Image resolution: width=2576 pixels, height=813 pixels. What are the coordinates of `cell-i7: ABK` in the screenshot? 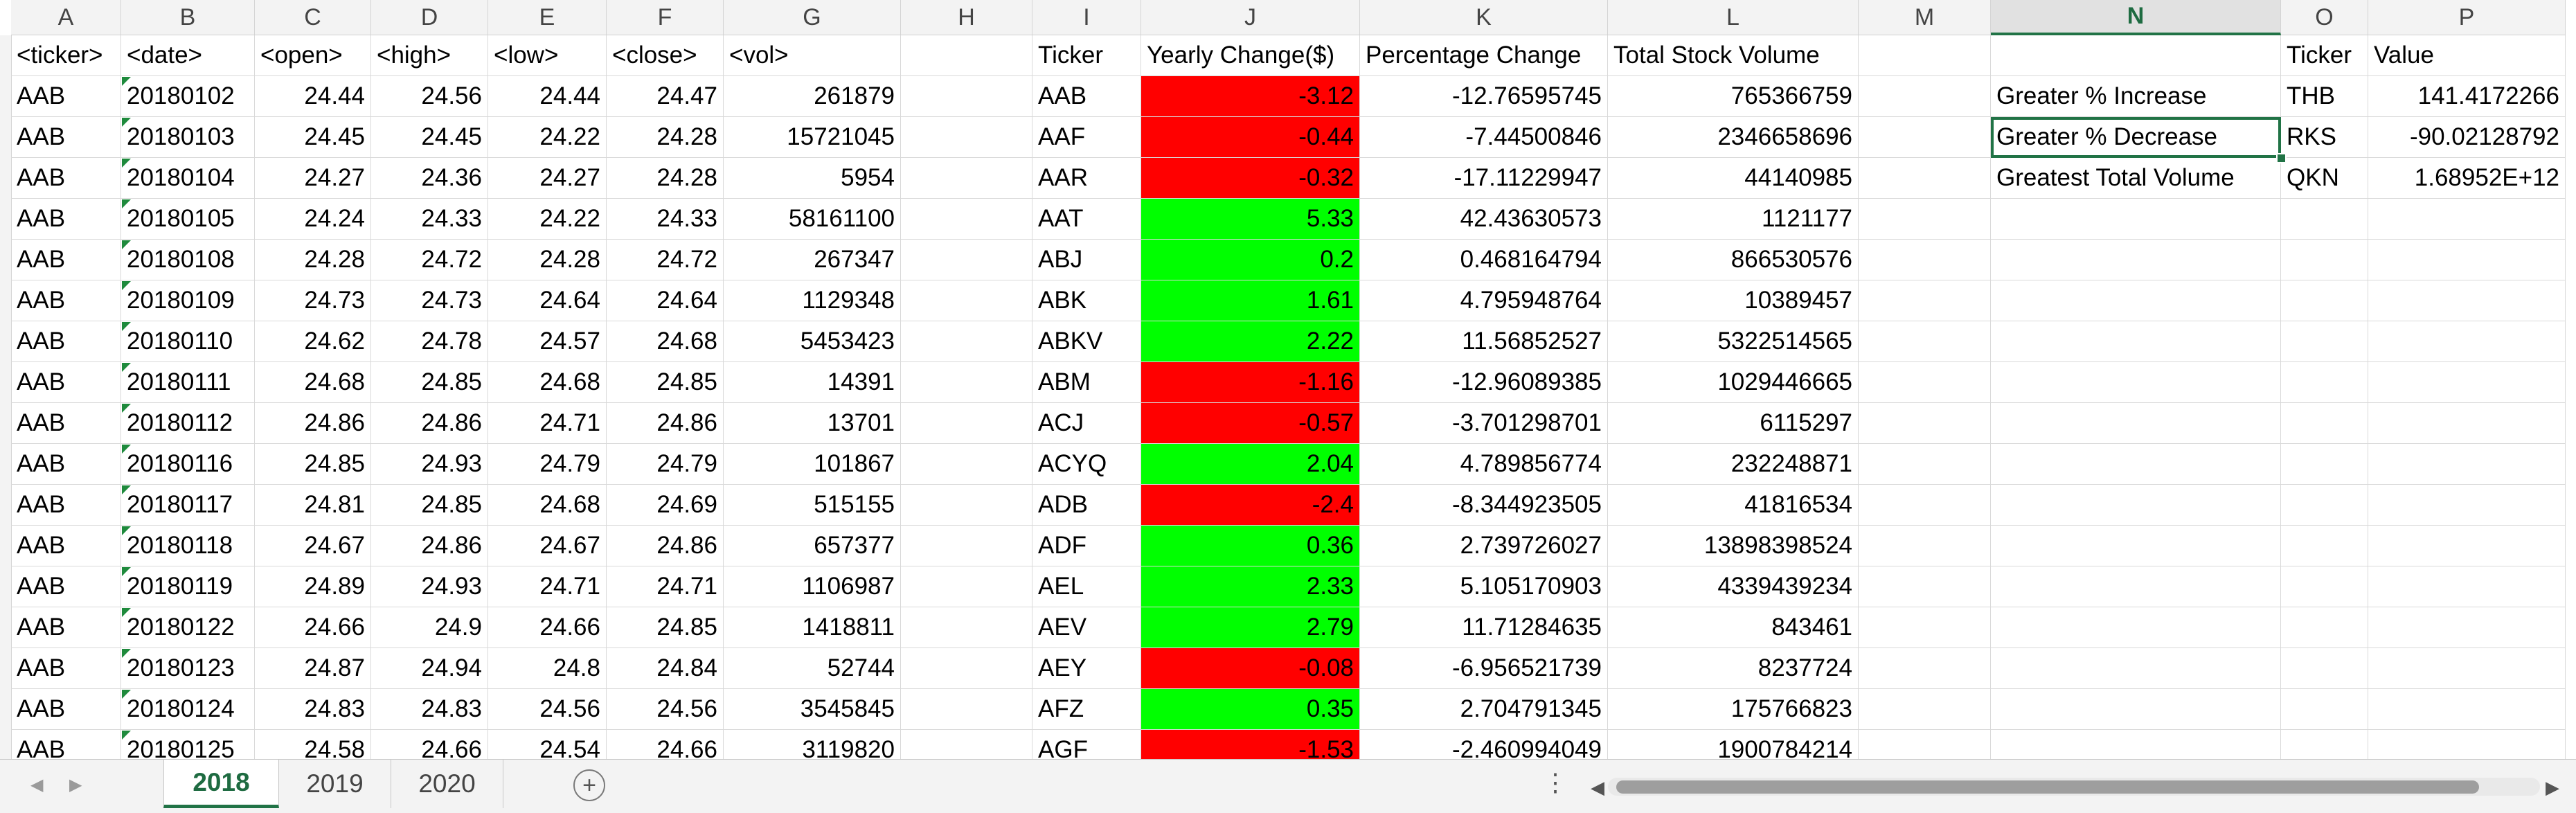 It's located at (1086, 300).